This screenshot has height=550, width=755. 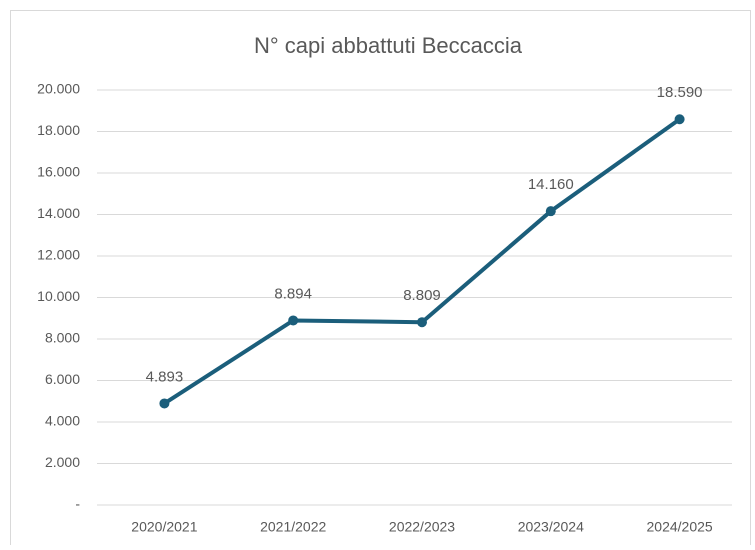 I want to click on x-tick-label: 2023/2024, so click(x=551, y=527).